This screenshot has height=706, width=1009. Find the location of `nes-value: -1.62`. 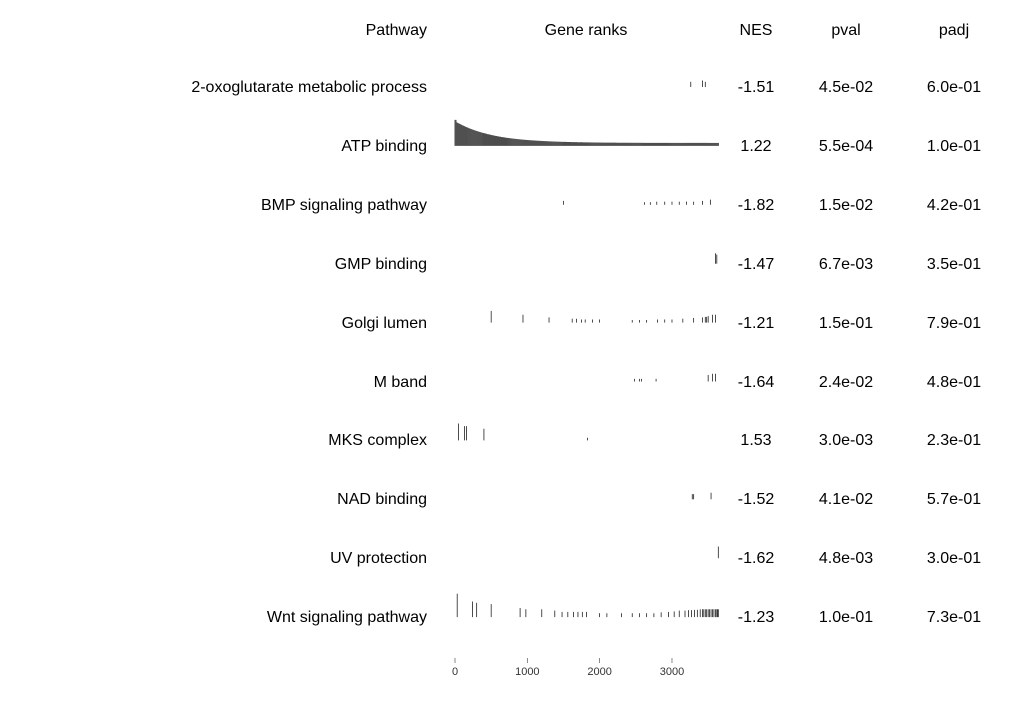

nes-value: -1.62 is located at coordinates (756, 559).